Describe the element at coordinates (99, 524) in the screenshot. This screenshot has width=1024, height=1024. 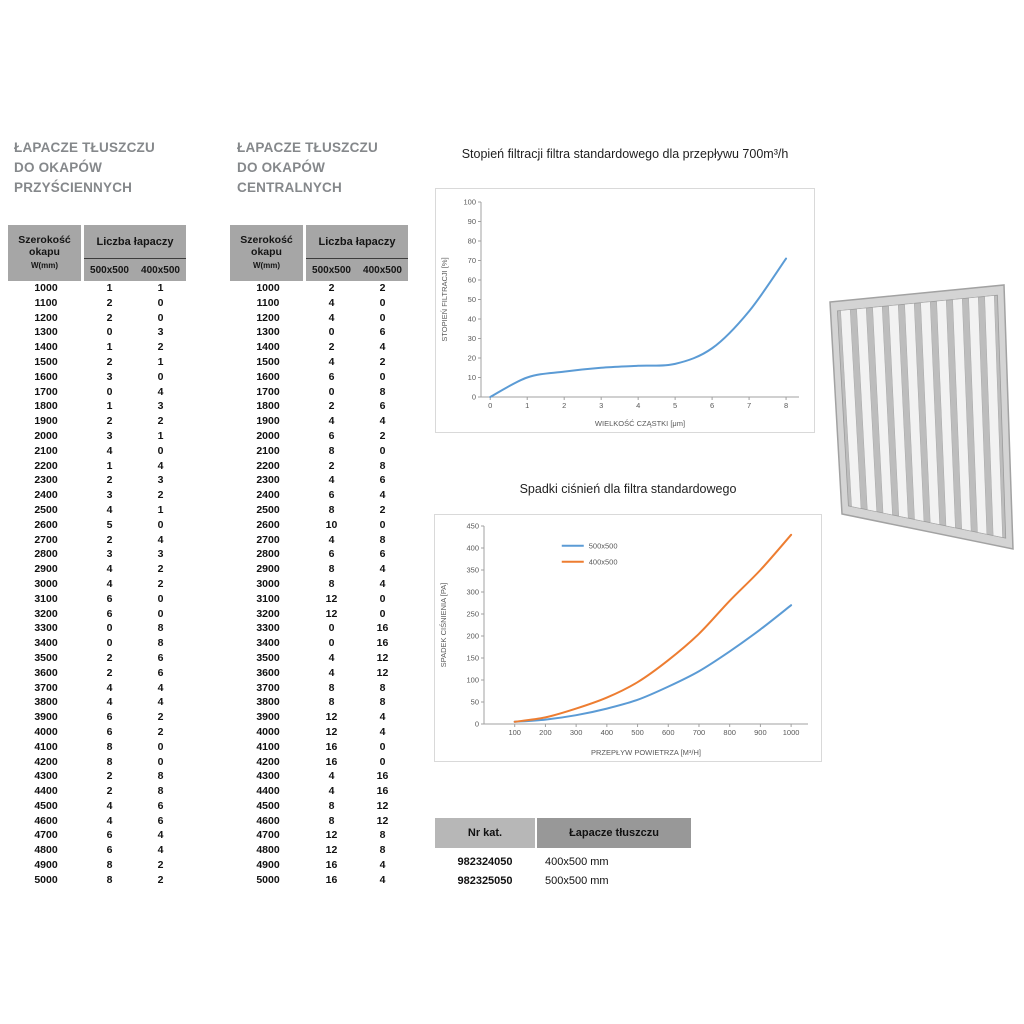
I see `table-row: 2600 5 0` at that location.